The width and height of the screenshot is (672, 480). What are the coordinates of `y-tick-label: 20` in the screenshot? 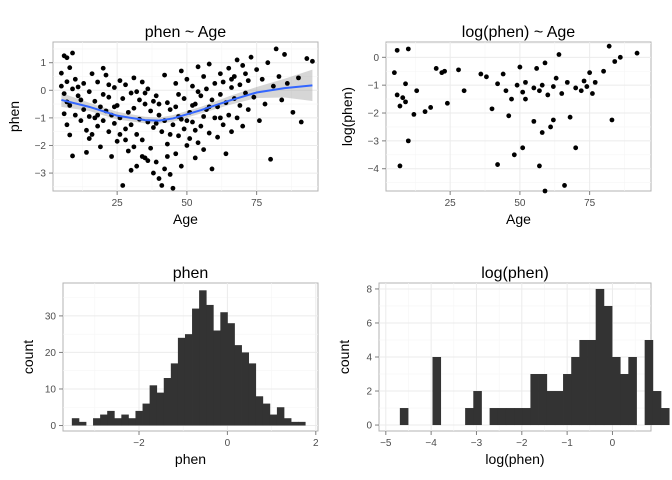 It's located at (51, 353).